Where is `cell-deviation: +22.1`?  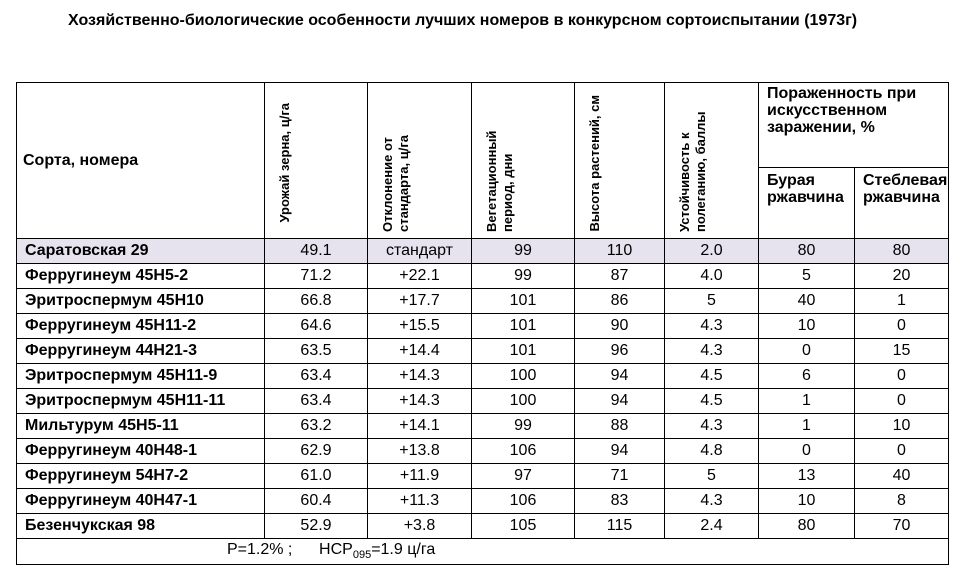 cell-deviation: +22.1 is located at coordinates (419, 276).